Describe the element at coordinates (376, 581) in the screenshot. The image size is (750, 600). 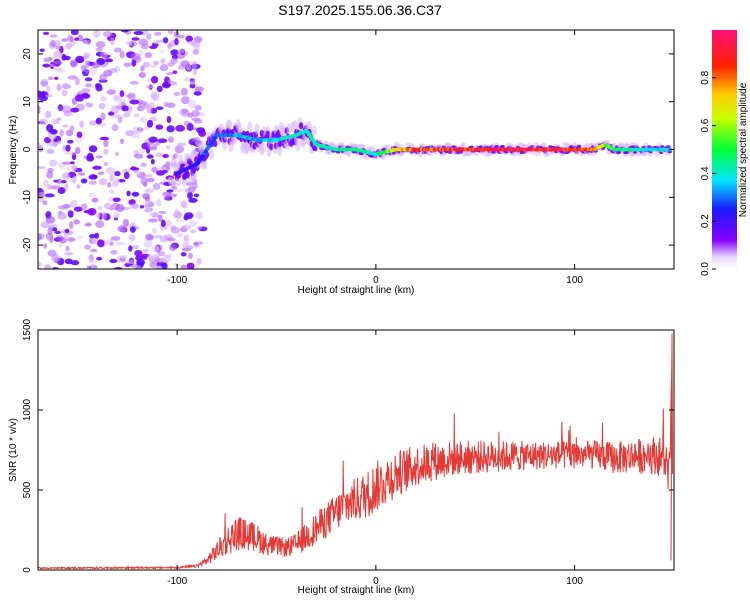
I see `x-tick-label: 0` at that location.